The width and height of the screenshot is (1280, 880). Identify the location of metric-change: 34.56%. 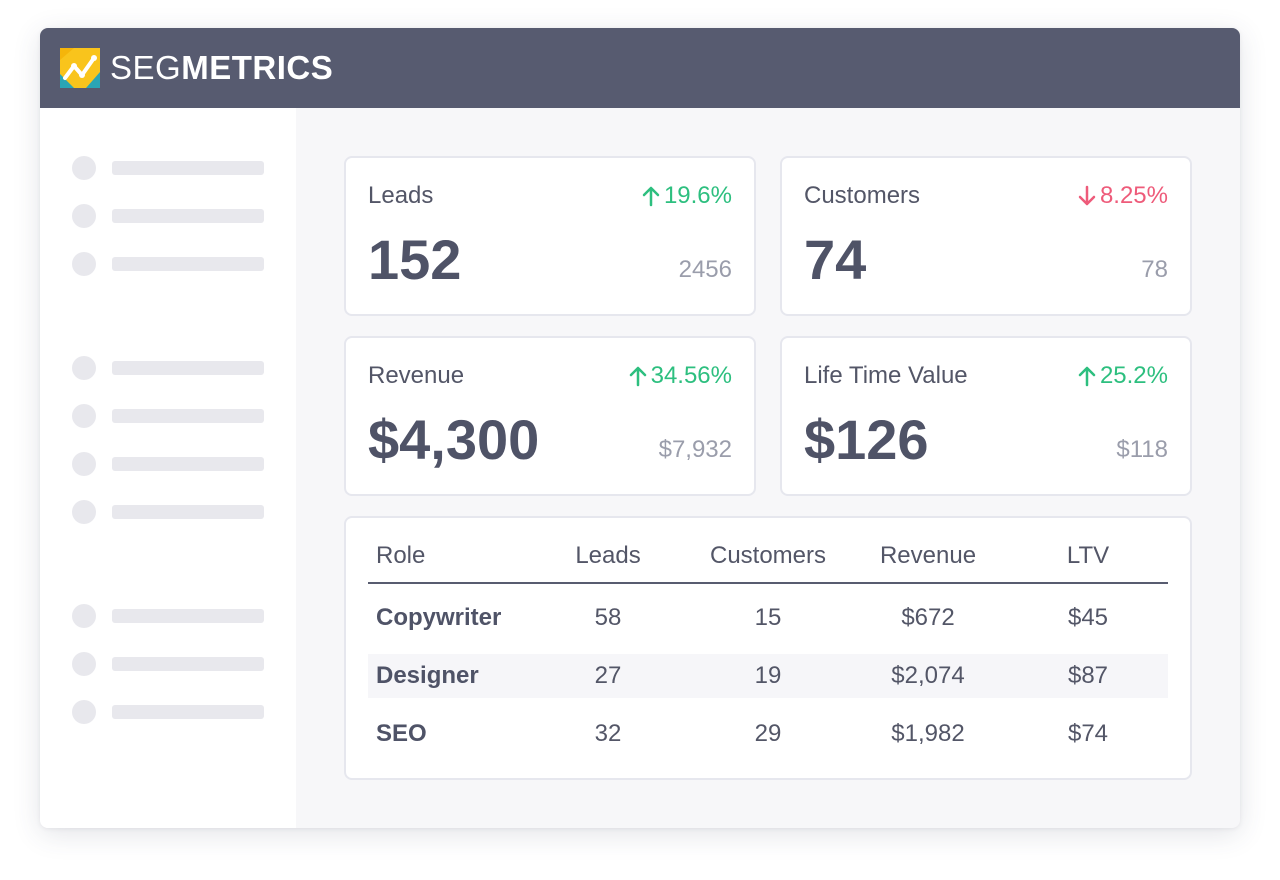
(680, 376).